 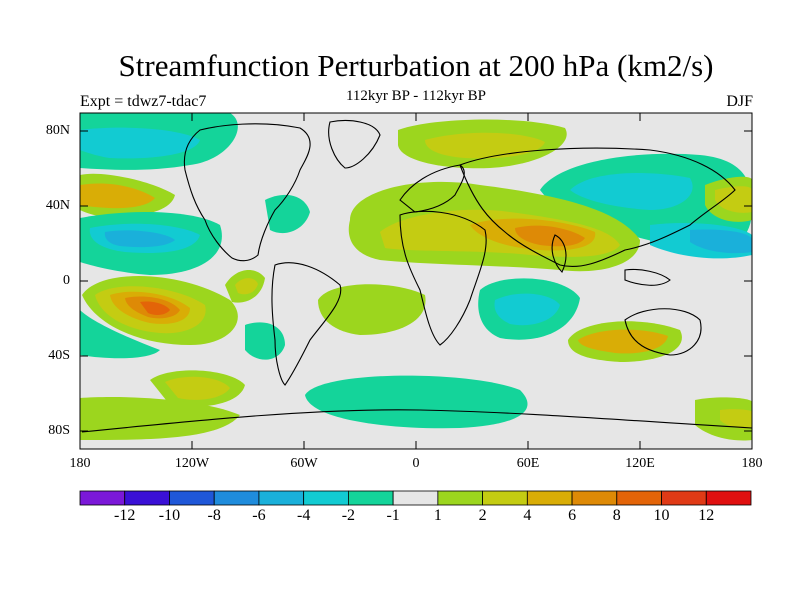 I want to click on lon-label-120w: 120W, so click(x=192, y=463).